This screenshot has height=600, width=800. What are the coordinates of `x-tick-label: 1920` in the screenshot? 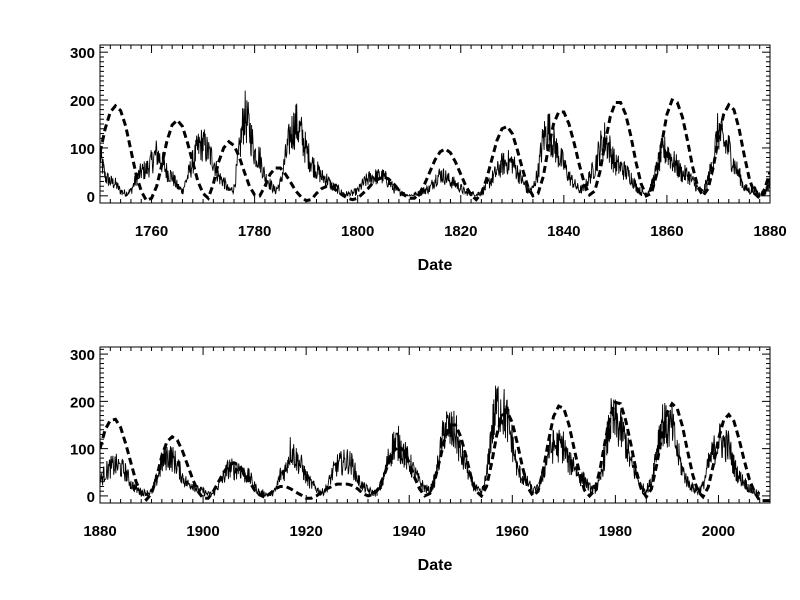 It's located at (305, 531).